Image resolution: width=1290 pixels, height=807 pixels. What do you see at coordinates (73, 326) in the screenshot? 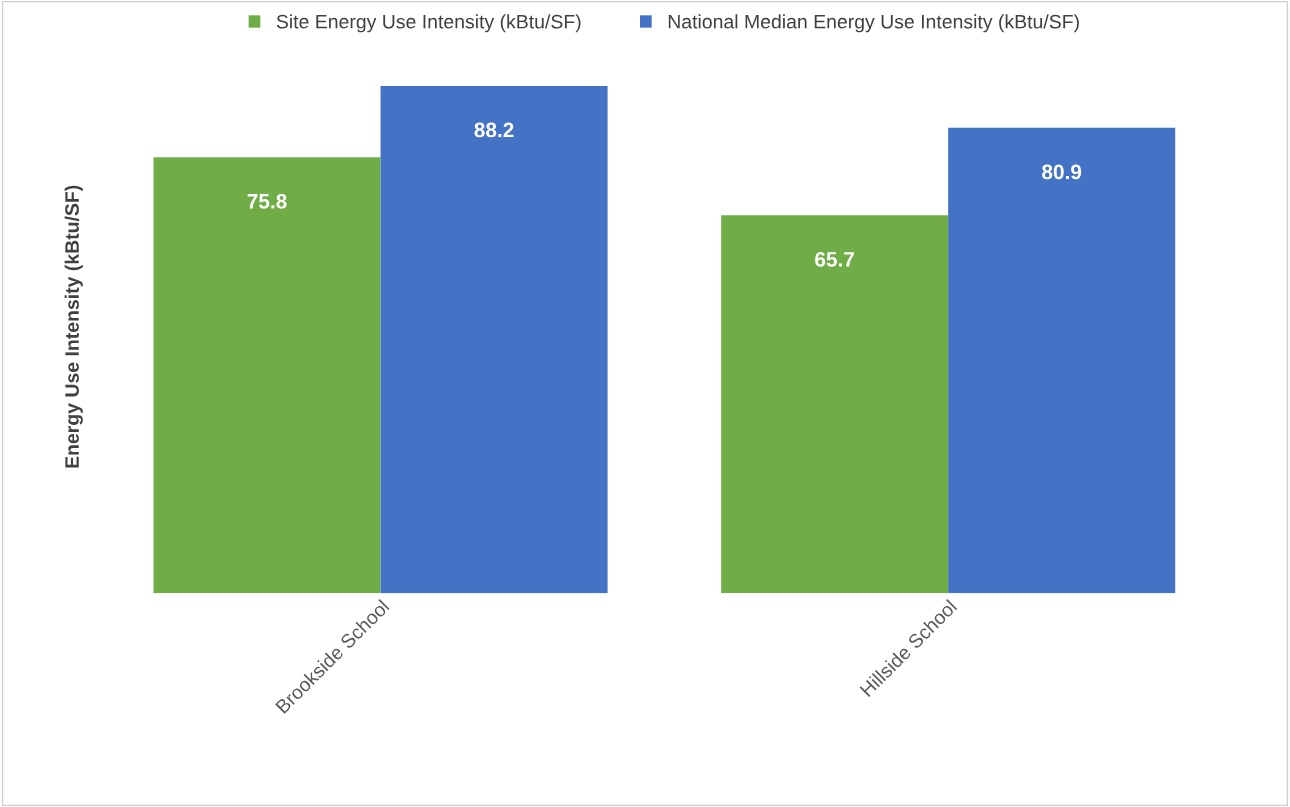
I see `y-axis-title: Energy Use Intensity (kBtu/SF)` at bounding box center [73, 326].